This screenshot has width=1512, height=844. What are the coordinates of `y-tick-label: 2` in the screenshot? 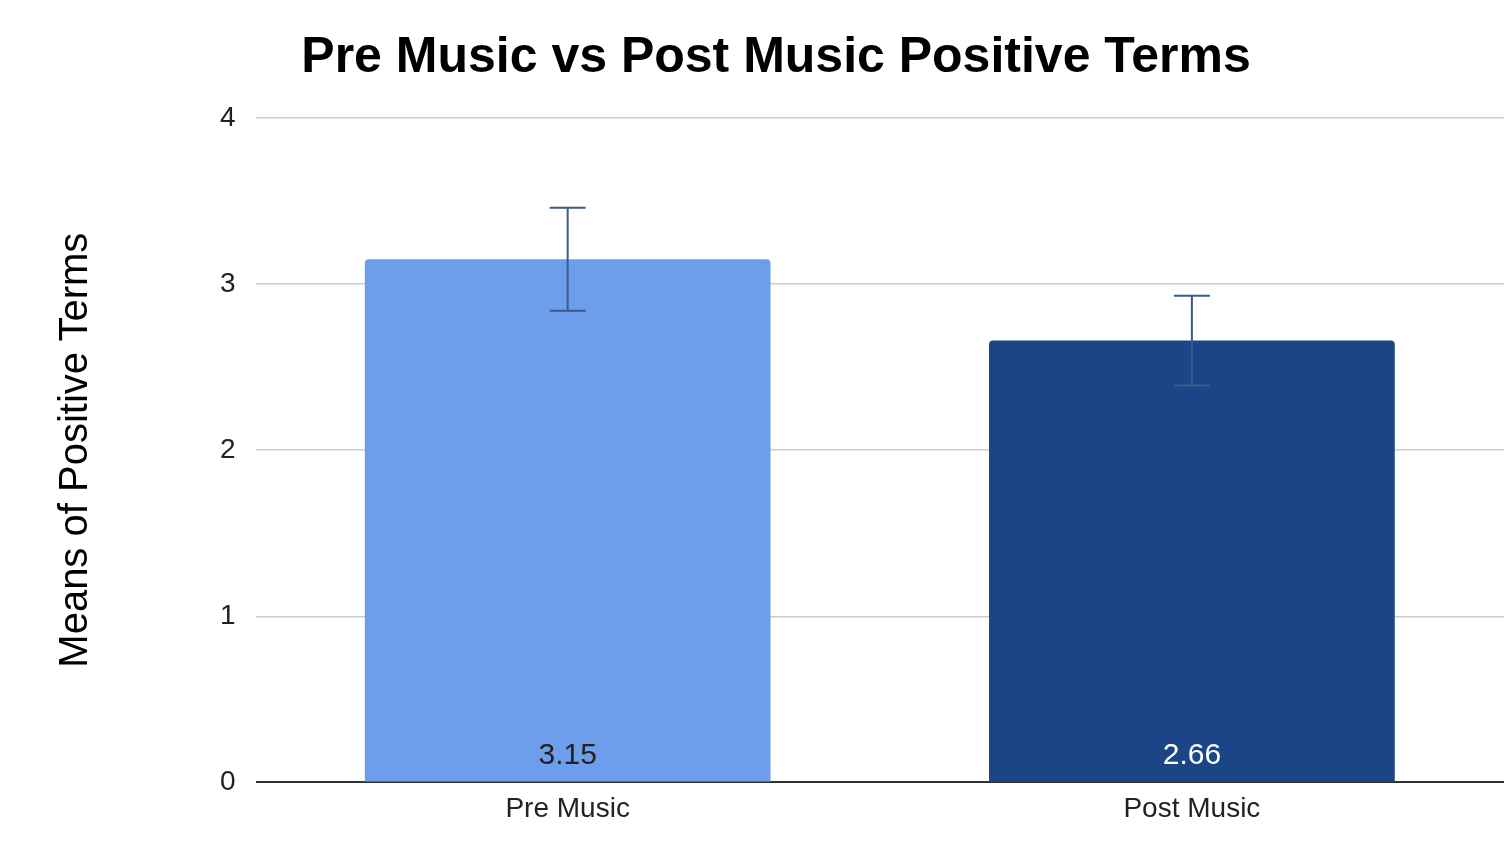 It's located at (227, 448).